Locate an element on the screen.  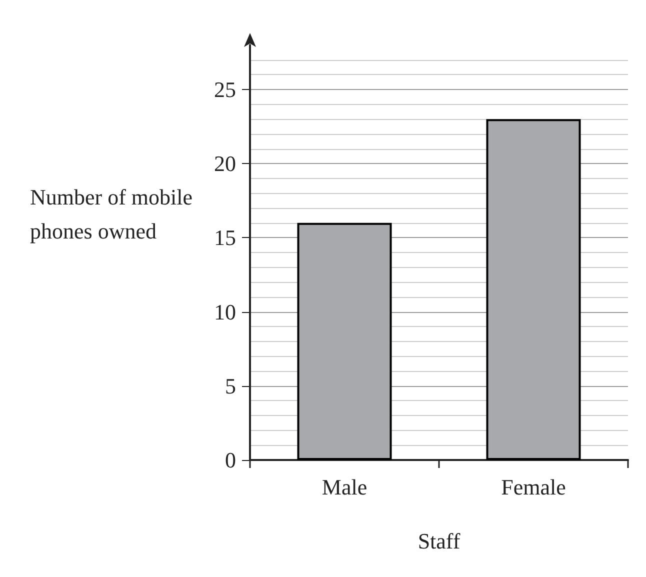
y-tick-label: 15 is located at coordinates (225, 237).